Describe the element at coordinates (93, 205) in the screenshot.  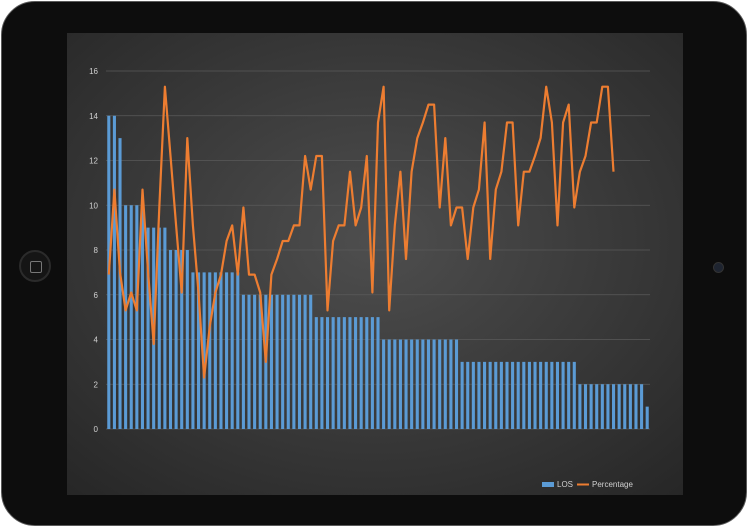
I see `y-tick-label: 10` at that location.